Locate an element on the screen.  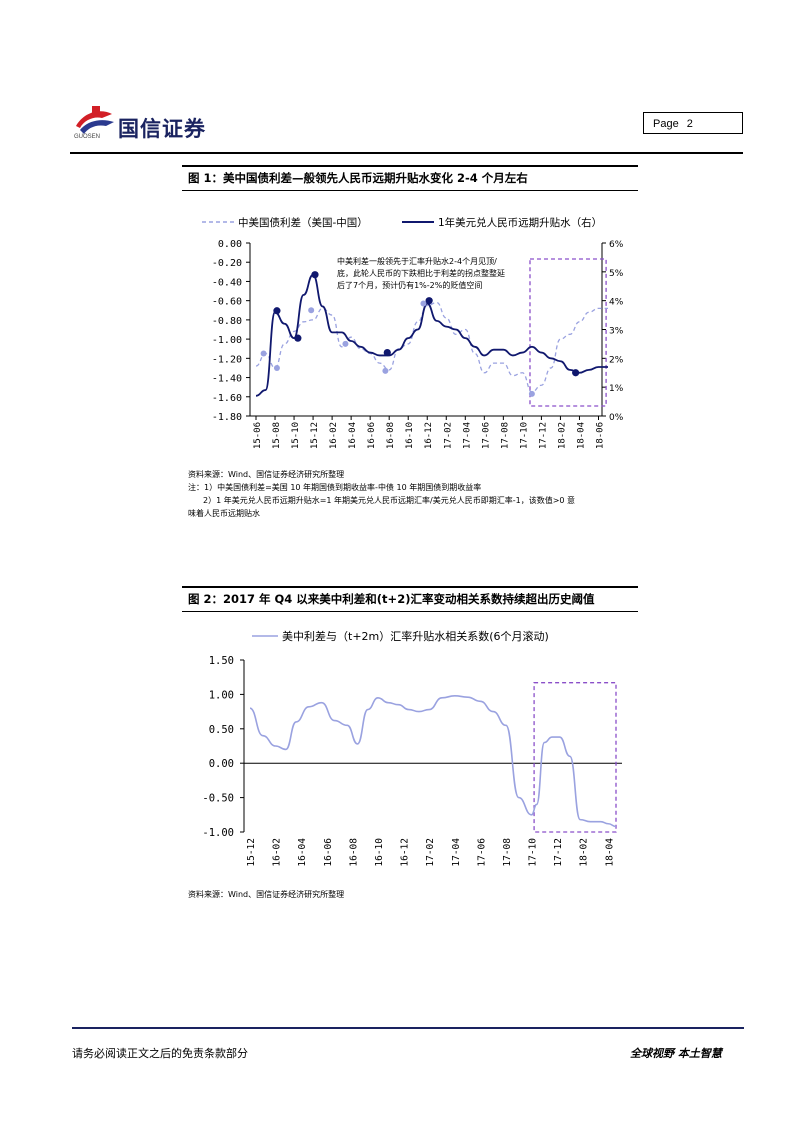
chart1-y-left-tick-label: -1.20 is located at coordinates (227, 359).